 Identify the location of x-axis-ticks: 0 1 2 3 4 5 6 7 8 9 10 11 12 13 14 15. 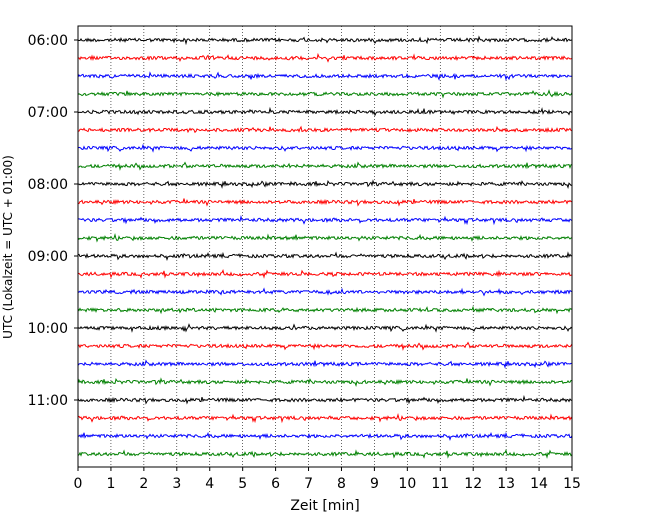
(327, 479).